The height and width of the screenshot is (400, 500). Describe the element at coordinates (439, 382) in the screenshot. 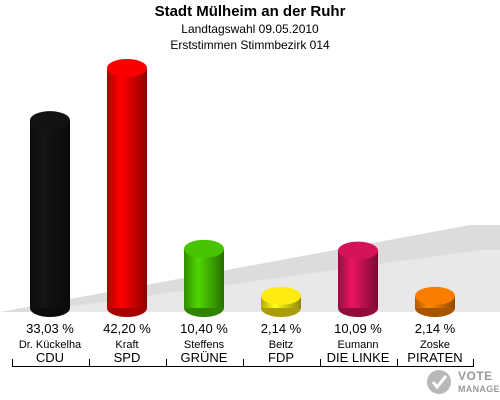

I see `vote-manager-logo` at that location.